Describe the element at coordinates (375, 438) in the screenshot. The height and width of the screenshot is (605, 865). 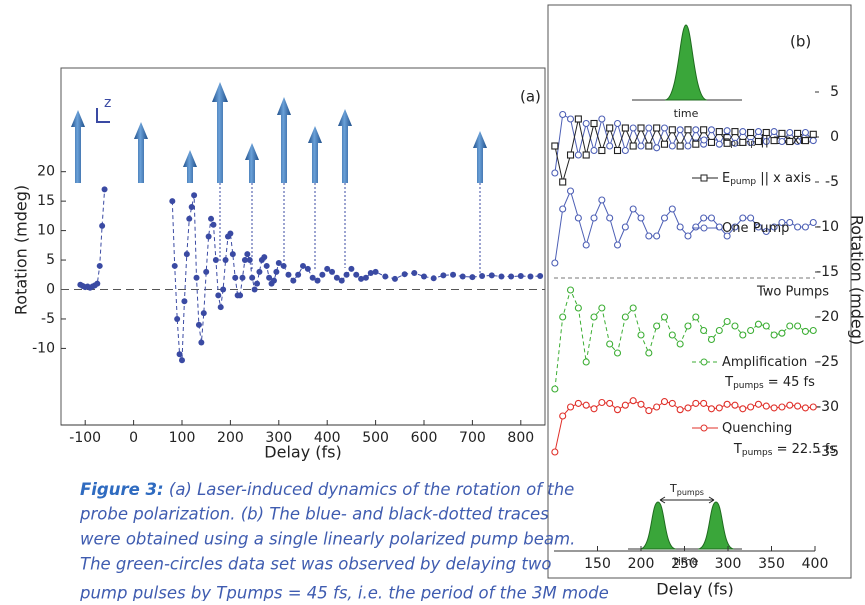
I see `x-tick-label: 500` at that location.